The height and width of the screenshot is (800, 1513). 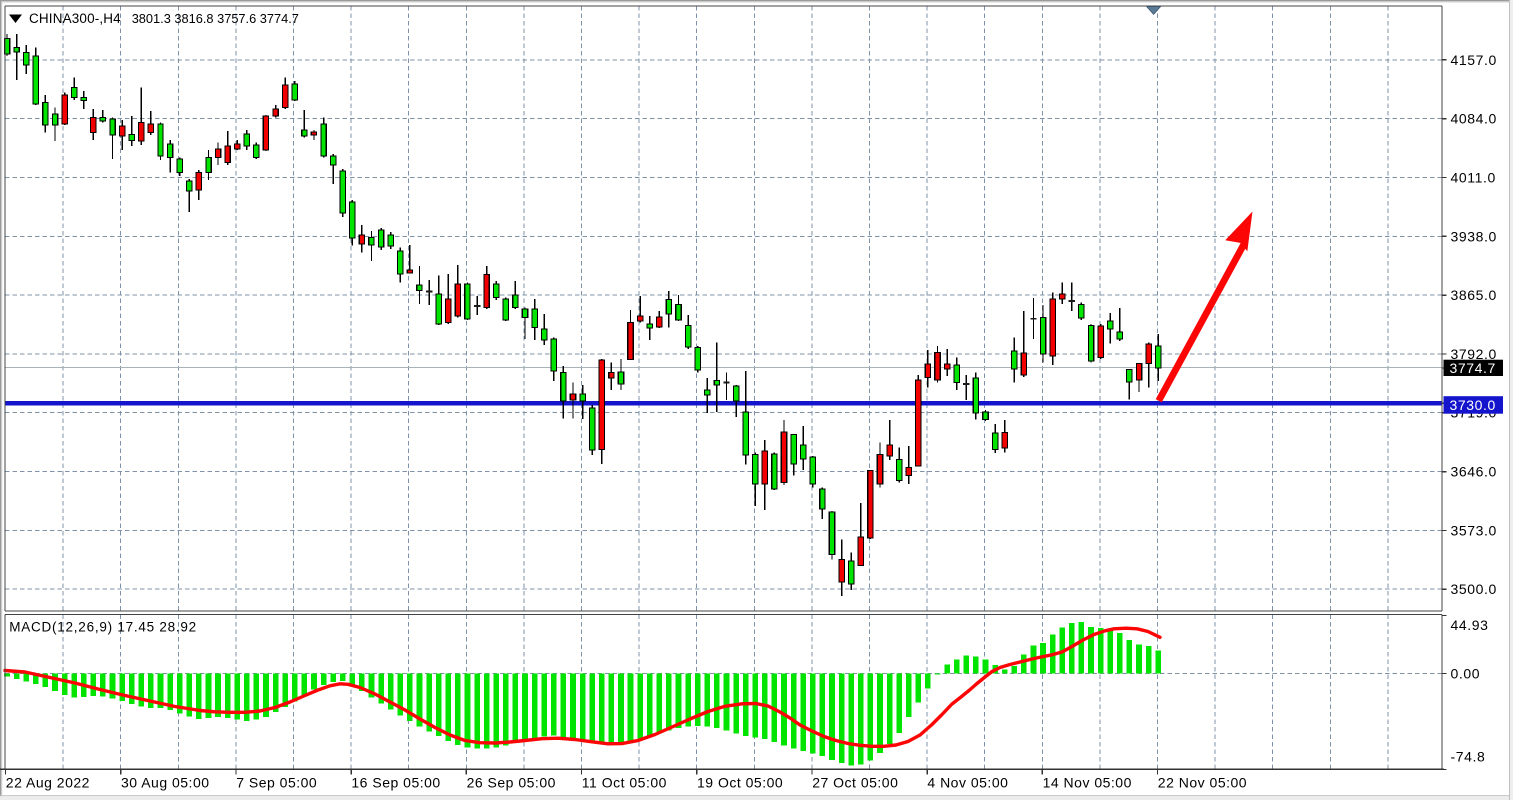 I want to click on svg-text: 3938.0, so click(x=1474, y=236).